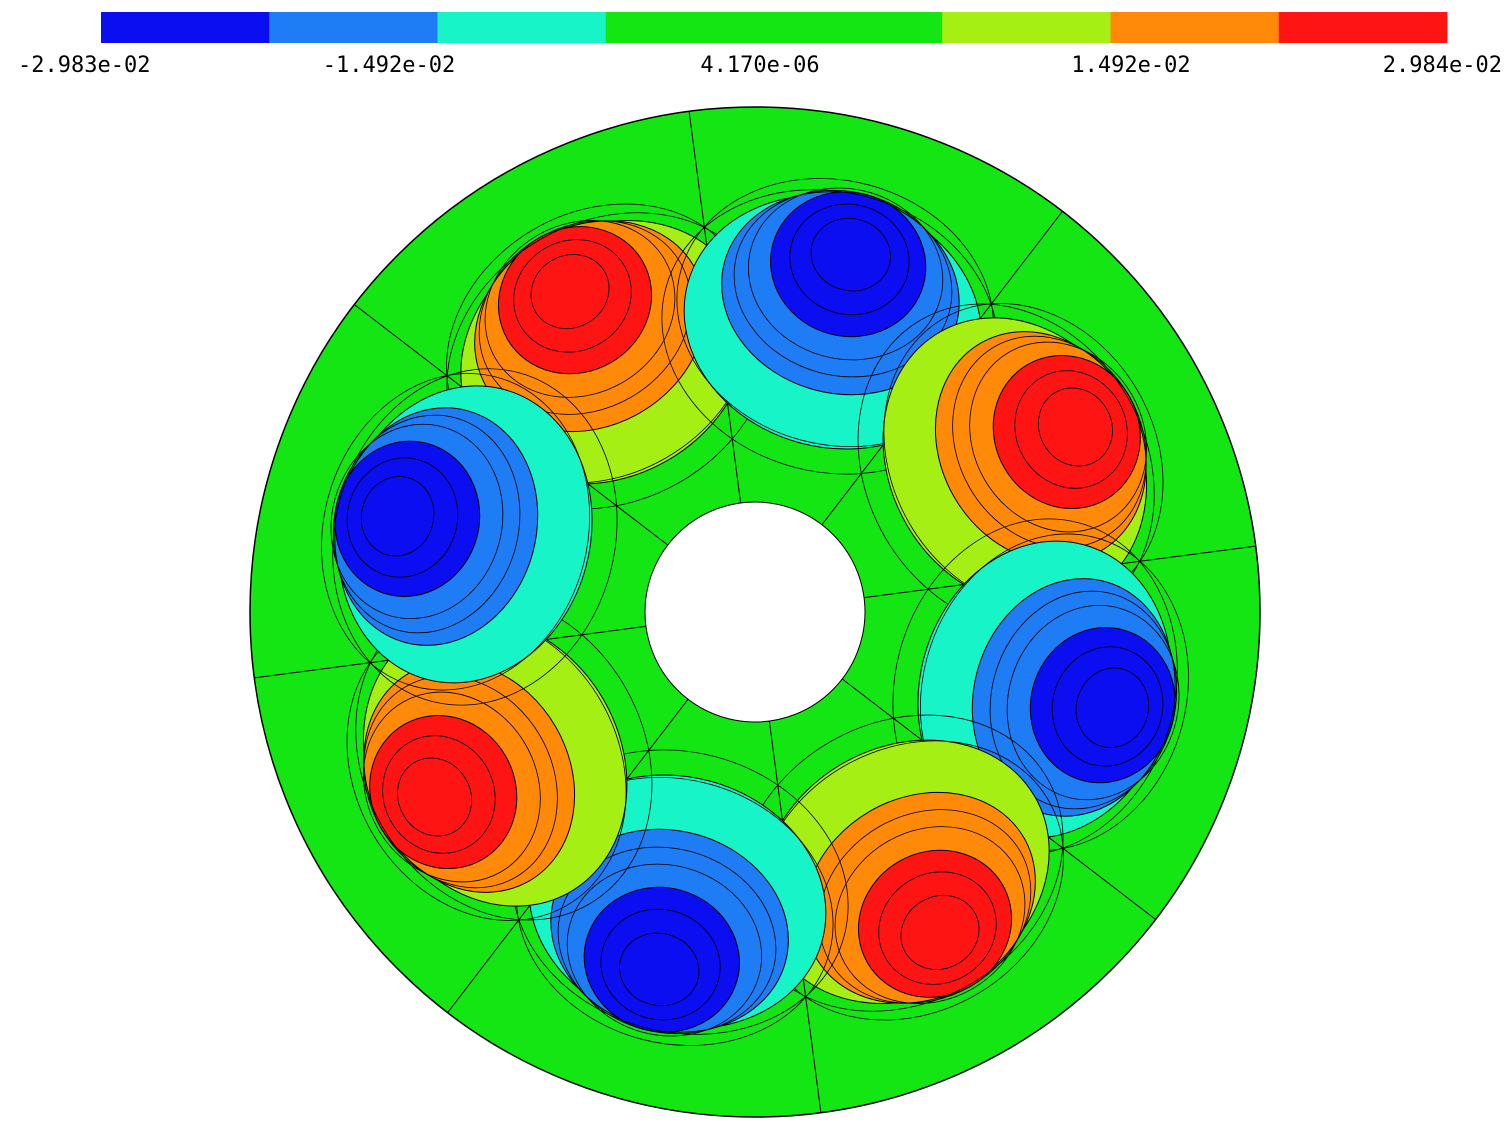 The image size is (1510, 1138). I want to click on negative-lobe, so click(469, 537).